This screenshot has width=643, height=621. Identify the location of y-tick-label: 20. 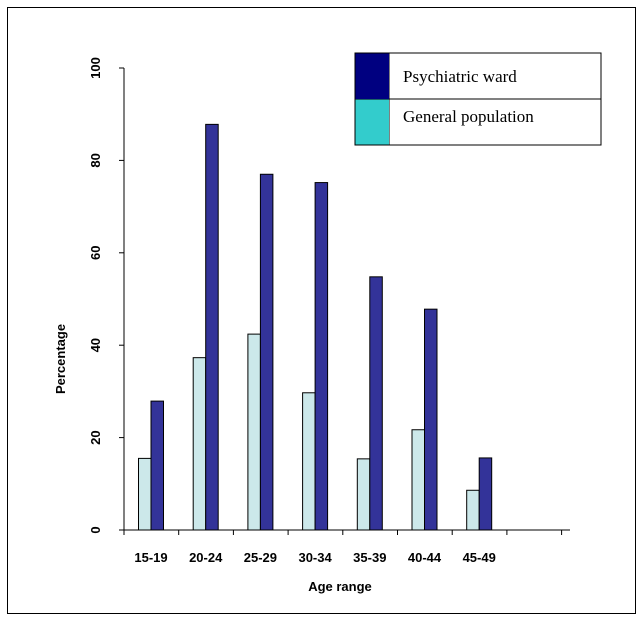
(95, 437).